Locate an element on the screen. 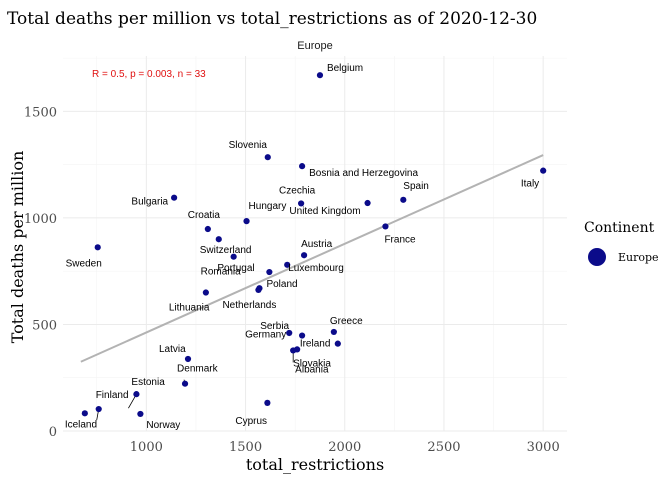 The width and height of the screenshot is (672, 480). point-label-united-kingdom: United Kingdom is located at coordinates (324, 211).